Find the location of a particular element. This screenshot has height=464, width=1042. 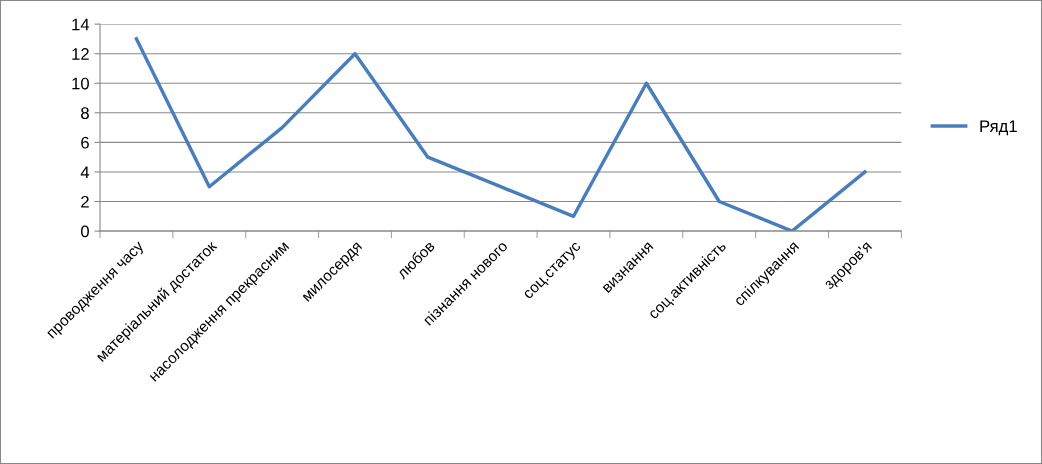

y-tick-label: 2 is located at coordinates (85, 201).